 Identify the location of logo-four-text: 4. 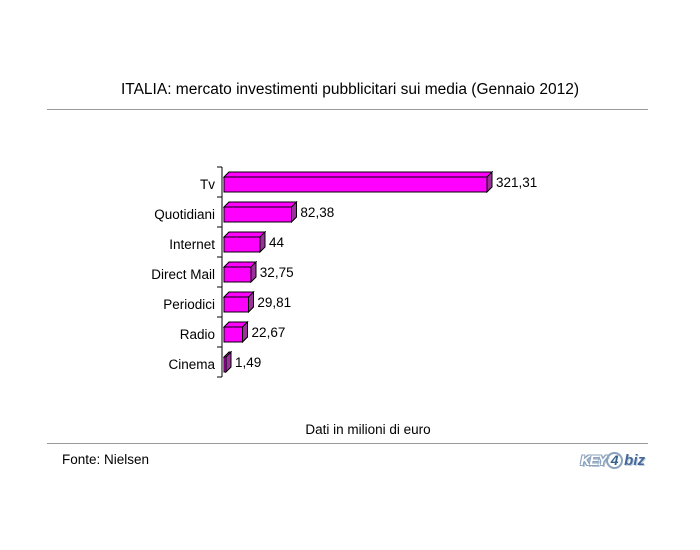
(614, 460).